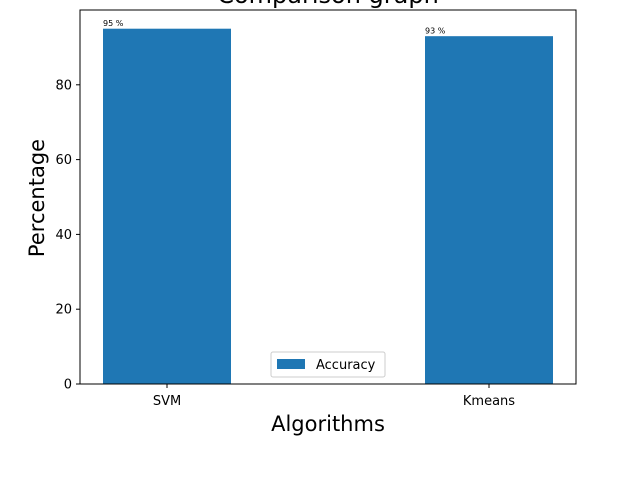 The height and width of the screenshot is (480, 640). Describe the element at coordinates (63, 160) in the screenshot. I see `y-tick-label: 60` at that location.